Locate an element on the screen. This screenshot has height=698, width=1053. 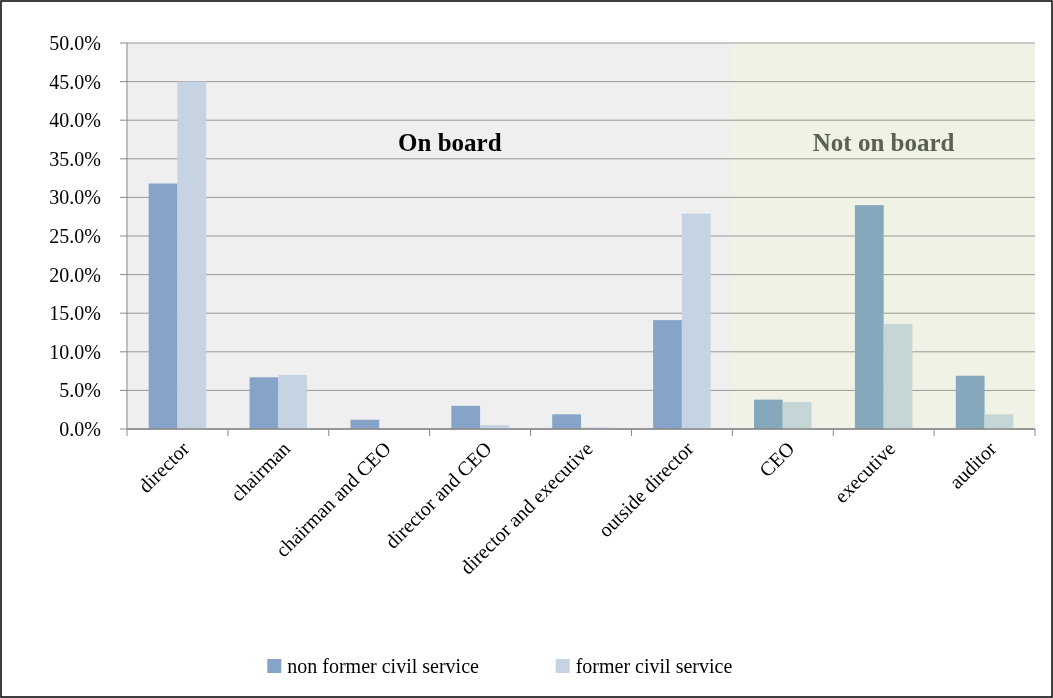
band-label: On board is located at coordinates (450, 142).